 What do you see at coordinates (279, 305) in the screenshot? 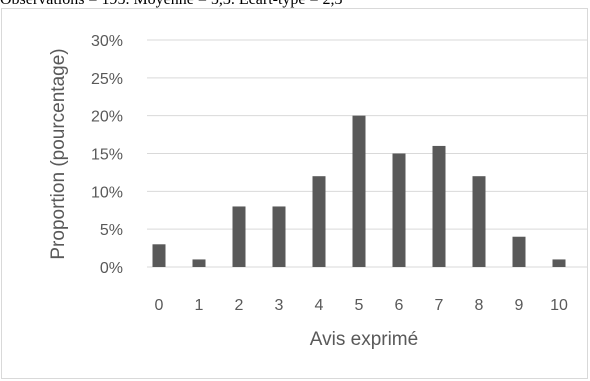
I see `x-tick-label: 3` at bounding box center [279, 305].